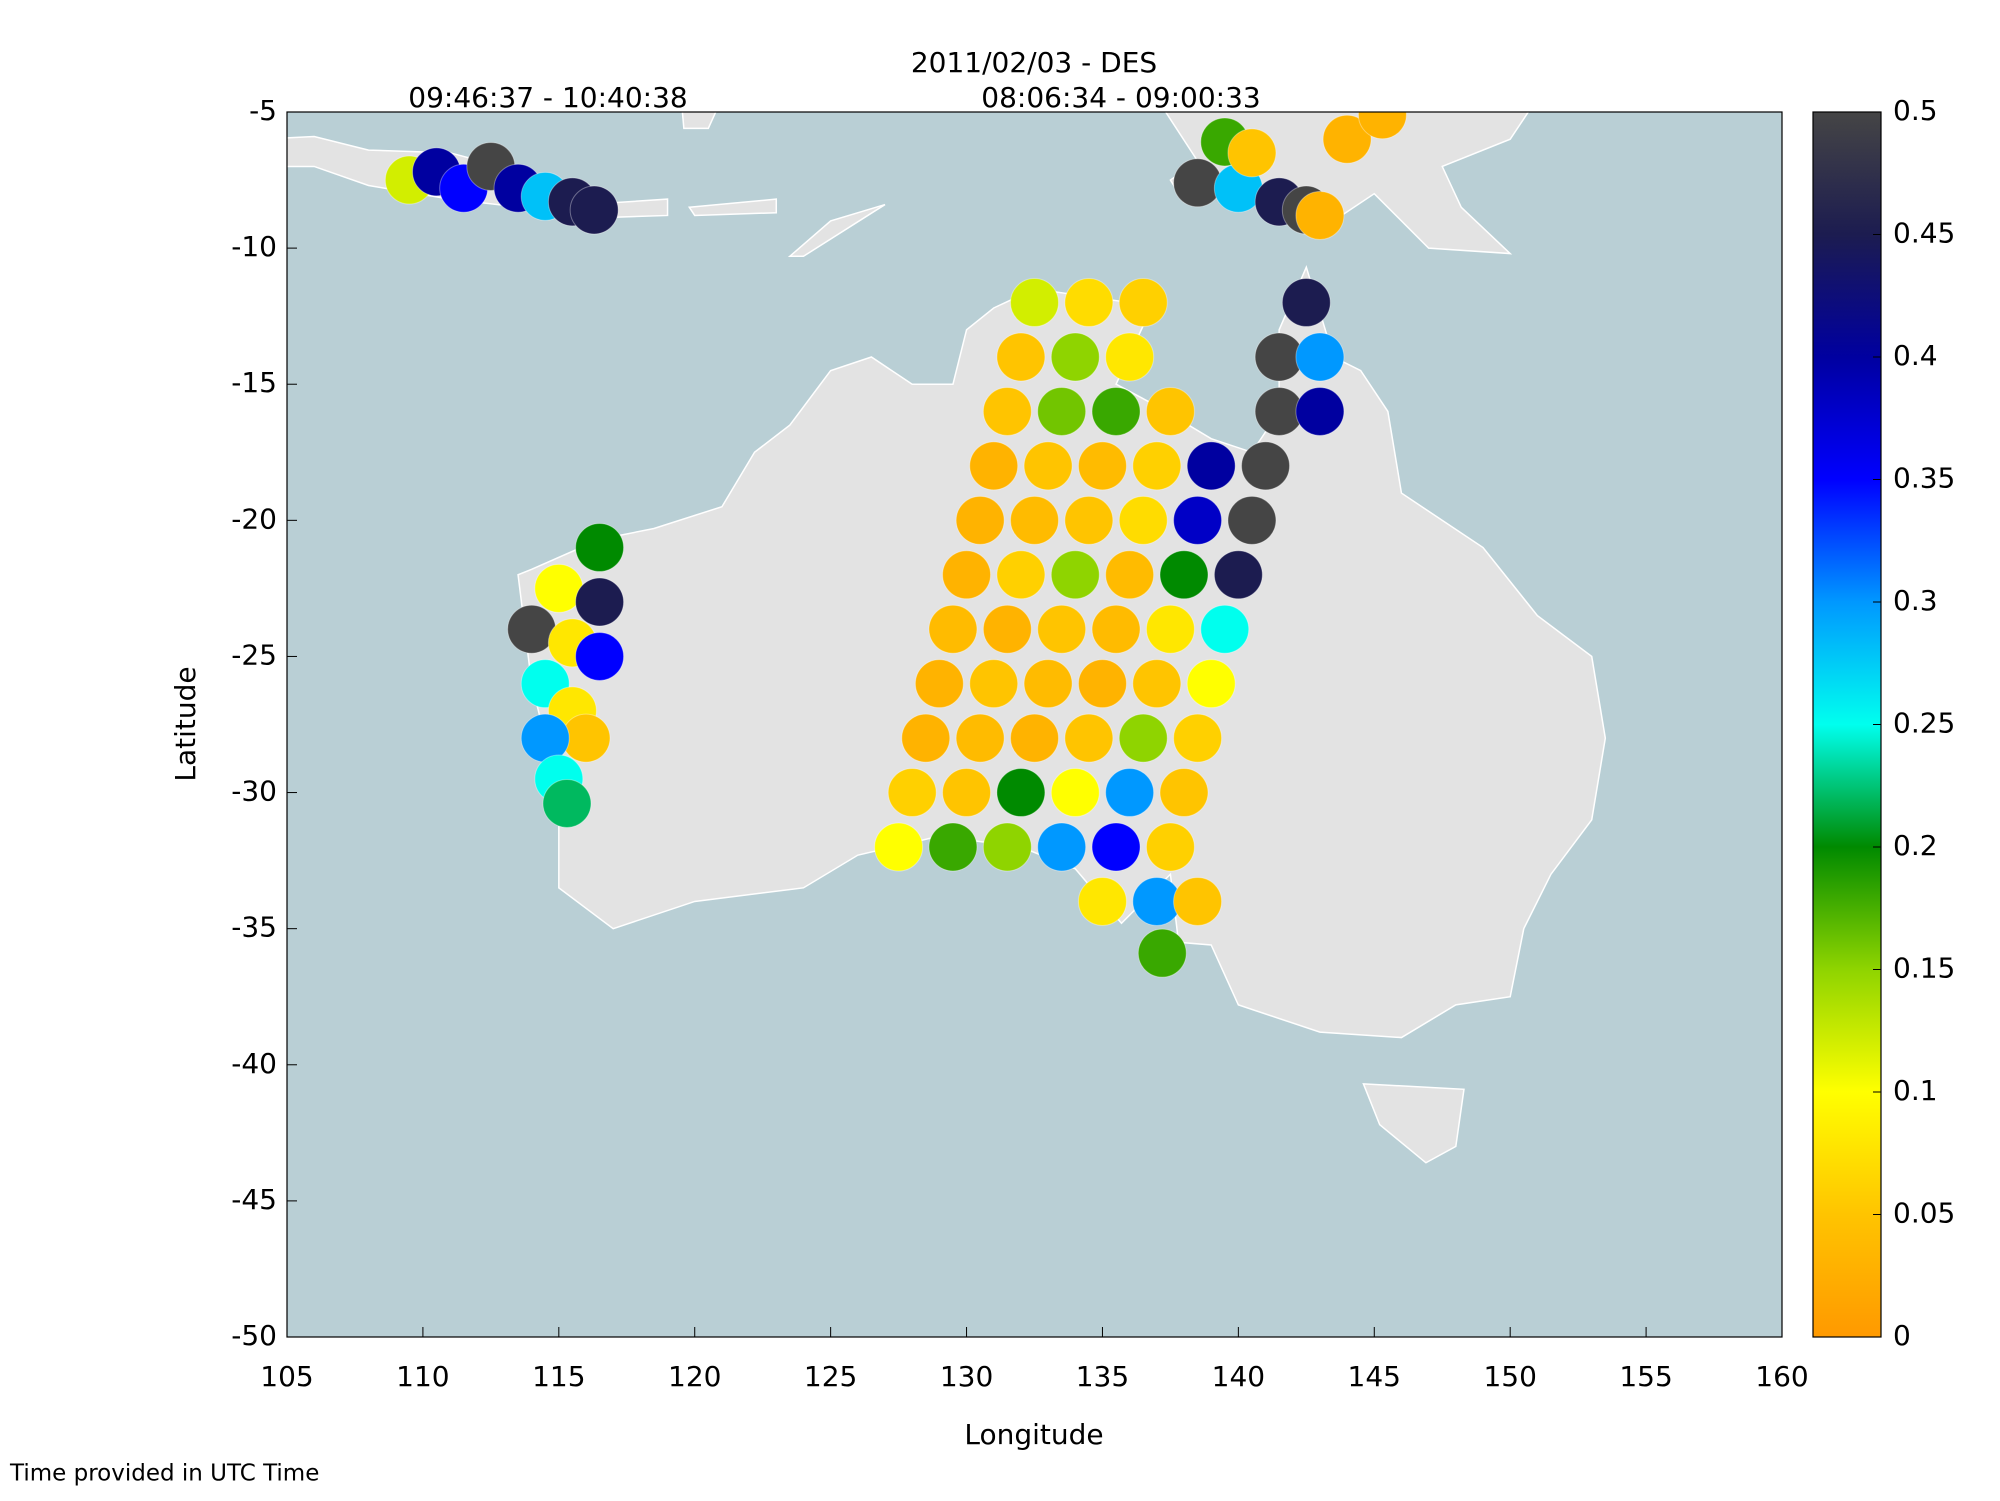 This screenshot has width=2000, height=1501. I want to click on y-tick-label: -20, so click(254, 518).